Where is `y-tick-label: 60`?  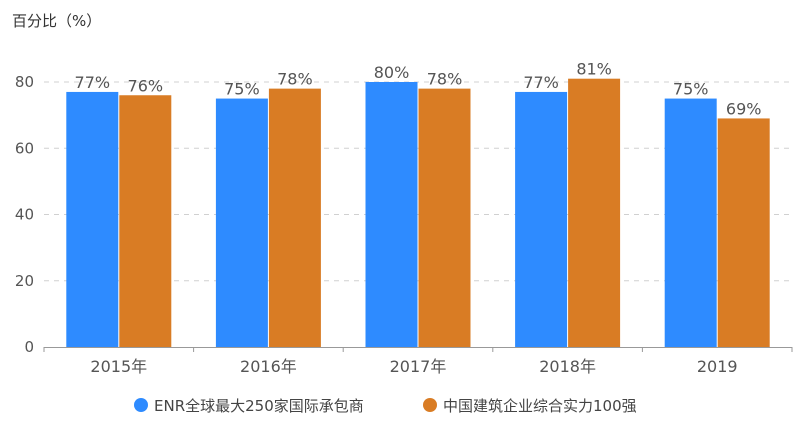 y-tick-label: 60 is located at coordinates (24, 148).